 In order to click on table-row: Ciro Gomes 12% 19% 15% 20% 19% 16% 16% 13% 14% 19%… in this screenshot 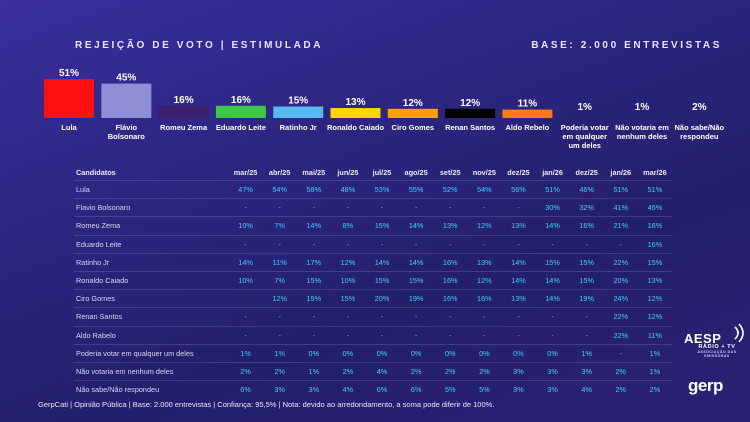, I will do `click(373, 298)`.